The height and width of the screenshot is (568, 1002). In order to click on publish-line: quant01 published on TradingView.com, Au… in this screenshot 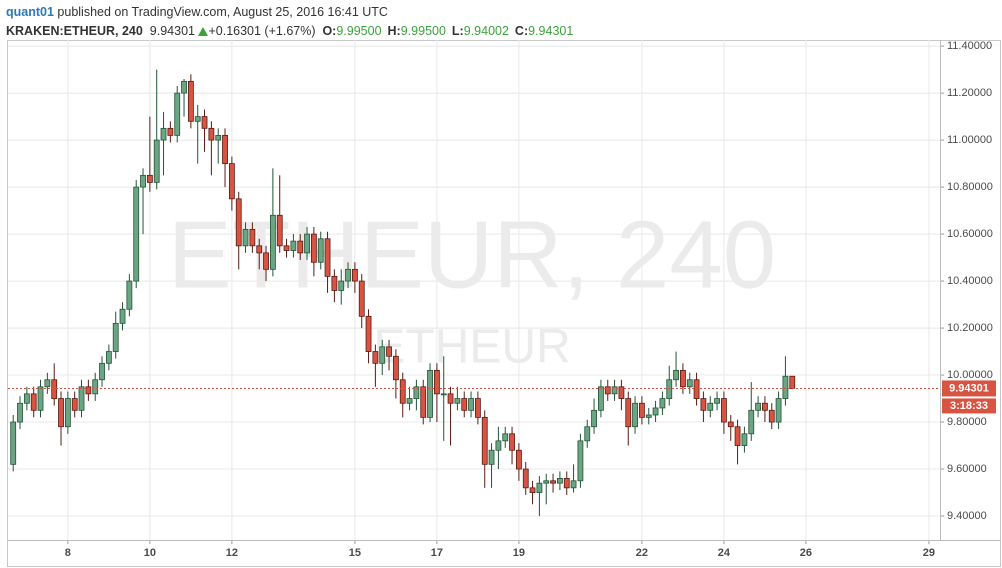, I will do `click(292, 12)`.